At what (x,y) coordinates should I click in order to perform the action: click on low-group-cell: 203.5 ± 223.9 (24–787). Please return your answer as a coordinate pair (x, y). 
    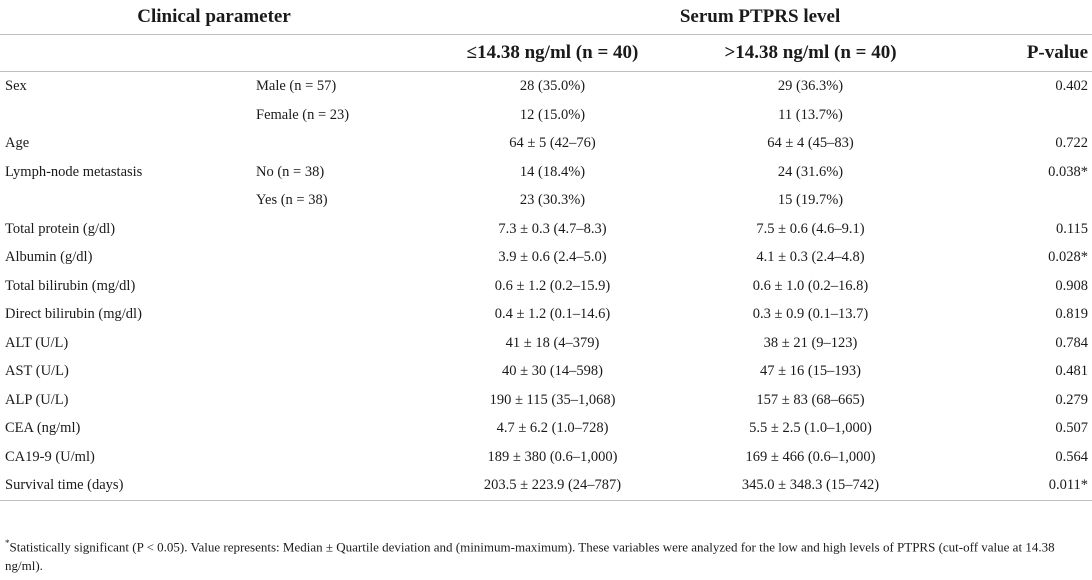
    Looking at the image, I should click on (553, 486).